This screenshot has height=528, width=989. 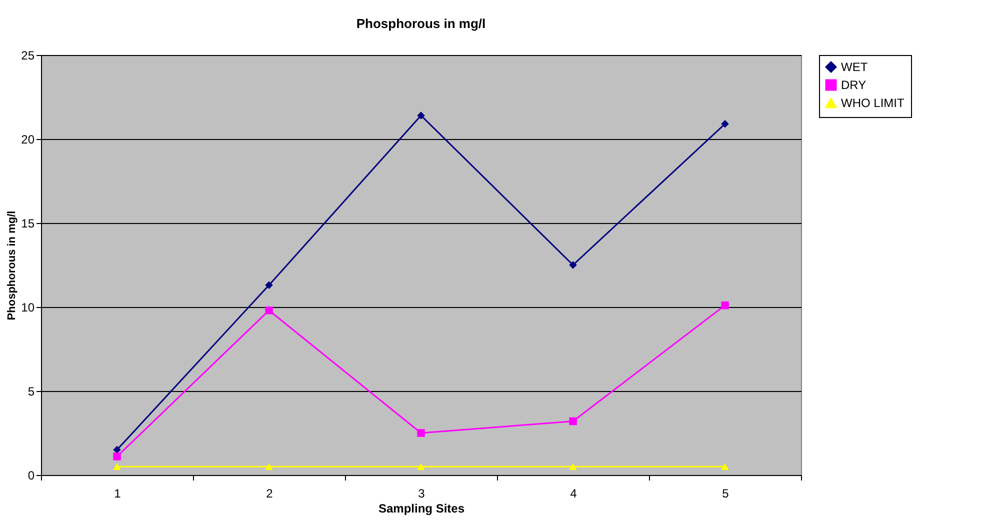 I want to click on x-tick-label: 5, so click(x=726, y=493).